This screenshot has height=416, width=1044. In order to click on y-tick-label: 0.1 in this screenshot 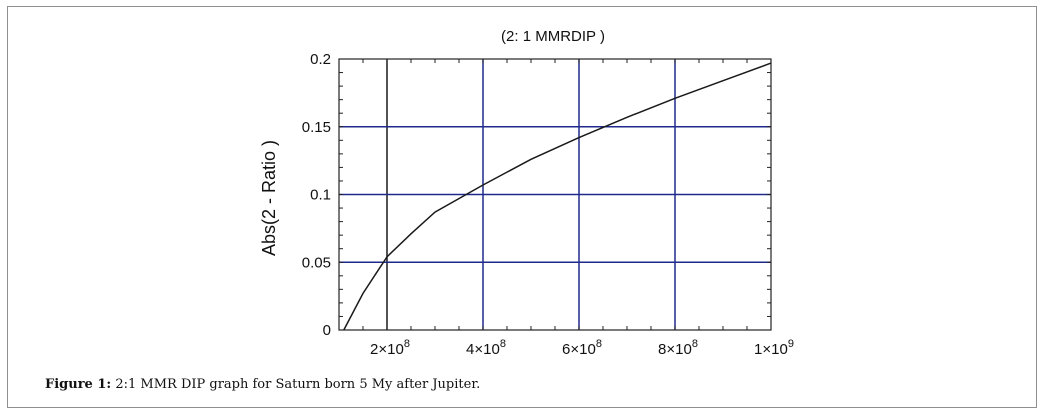, I will do `click(320, 195)`.